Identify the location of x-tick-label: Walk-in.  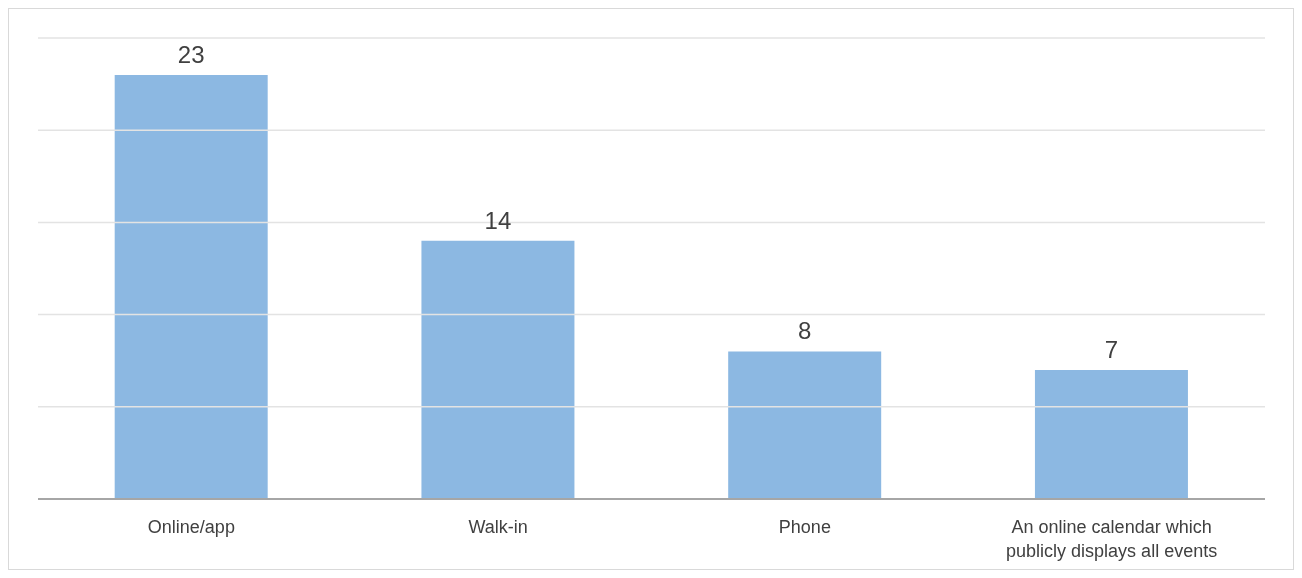
(498, 527).